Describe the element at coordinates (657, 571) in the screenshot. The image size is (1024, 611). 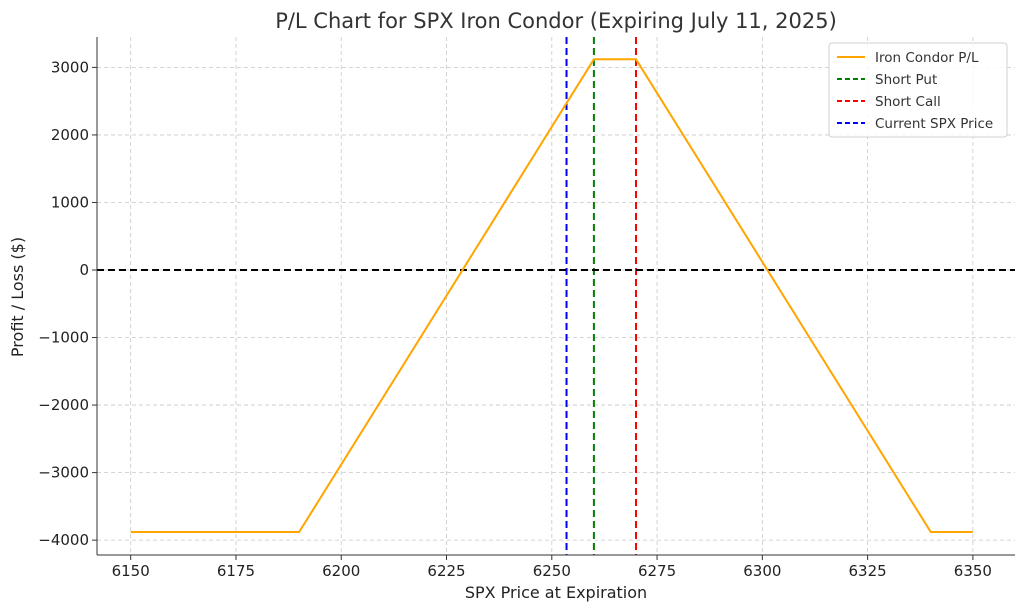
I see `x-tick-label: 6275` at that location.